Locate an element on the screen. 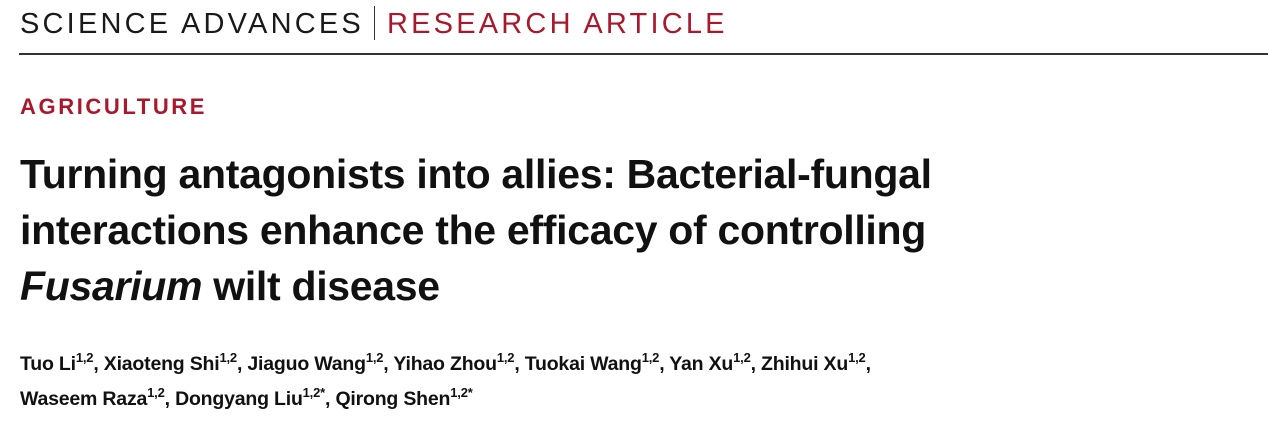 This screenshot has width=1268, height=432. title-italic: Fusarium is located at coordinates (111, 286).